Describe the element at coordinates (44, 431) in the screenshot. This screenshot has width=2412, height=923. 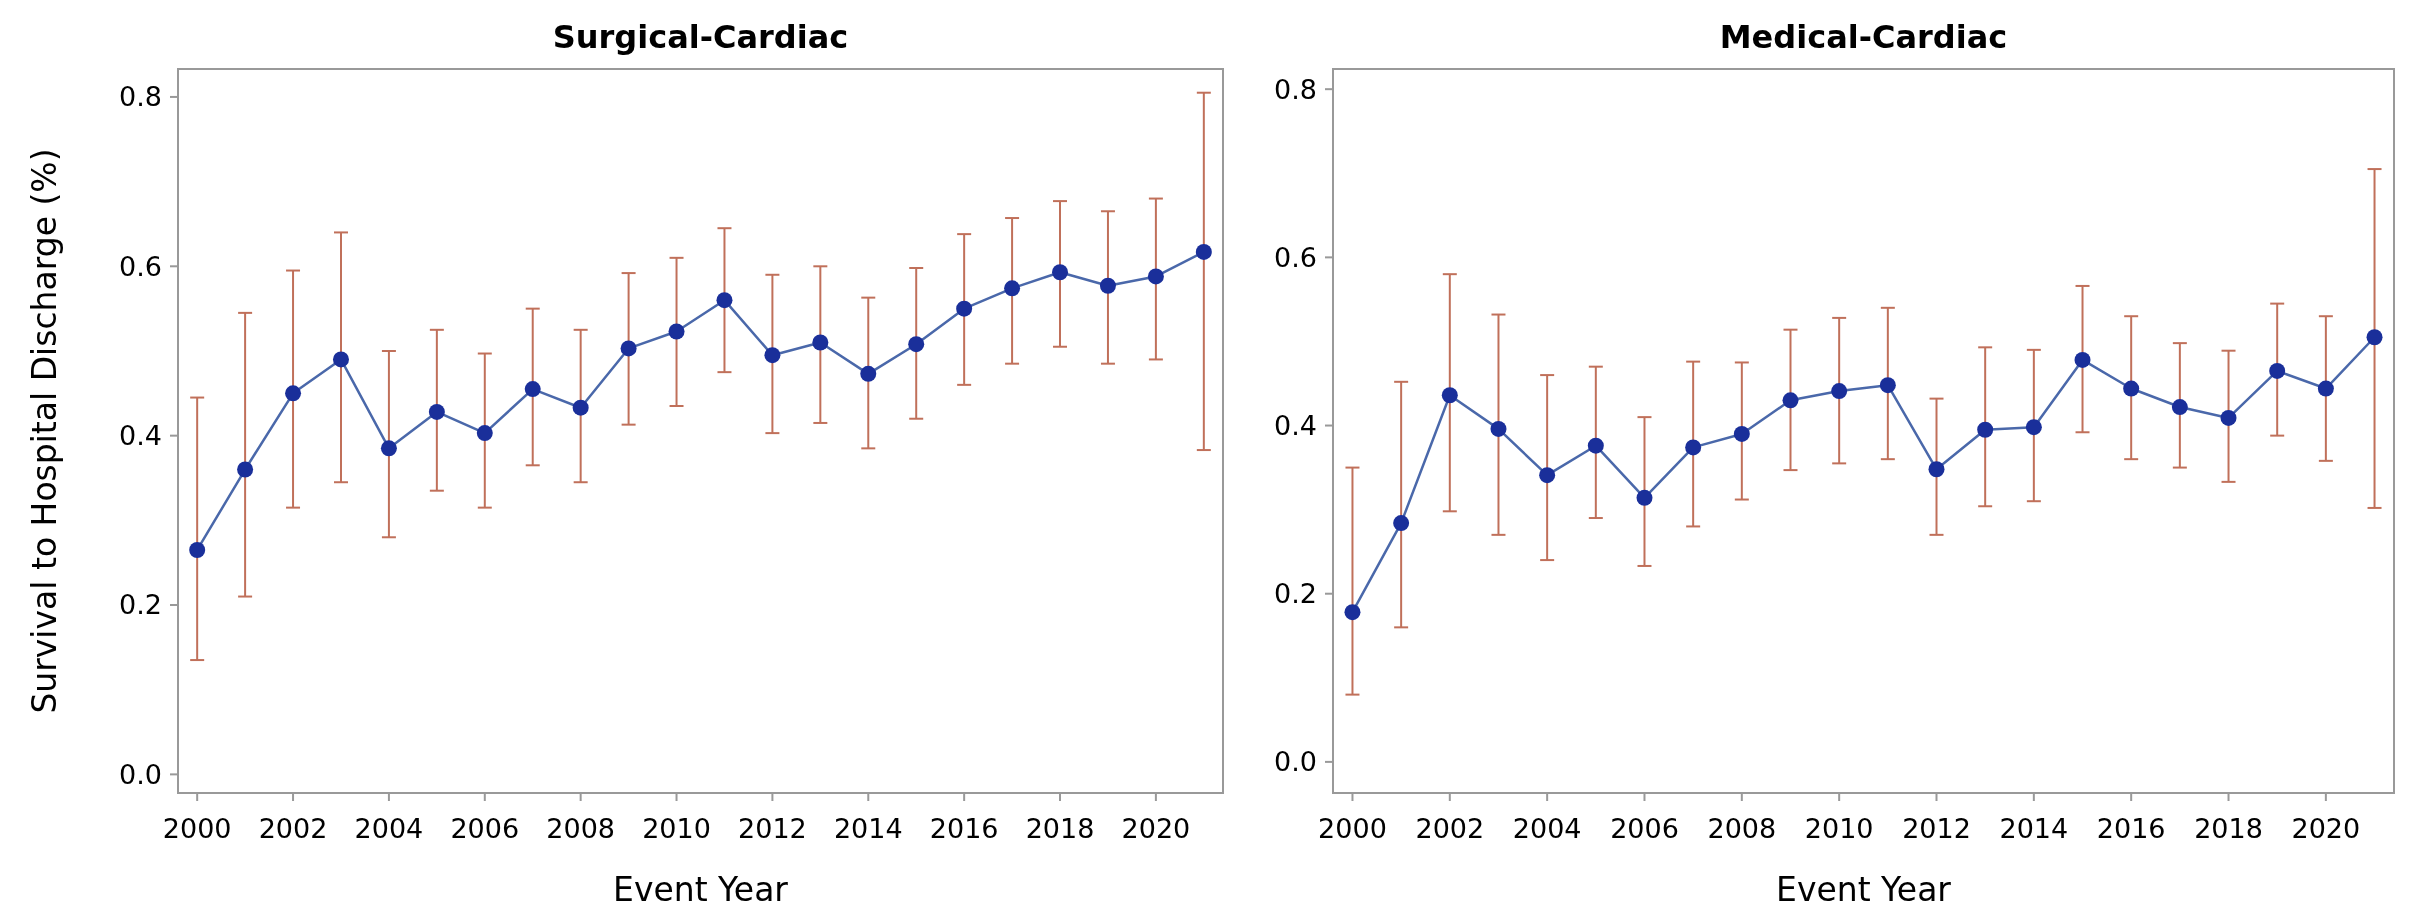
I see `y-axis-title: Survival to Hospital Discharge (%)` at that location.